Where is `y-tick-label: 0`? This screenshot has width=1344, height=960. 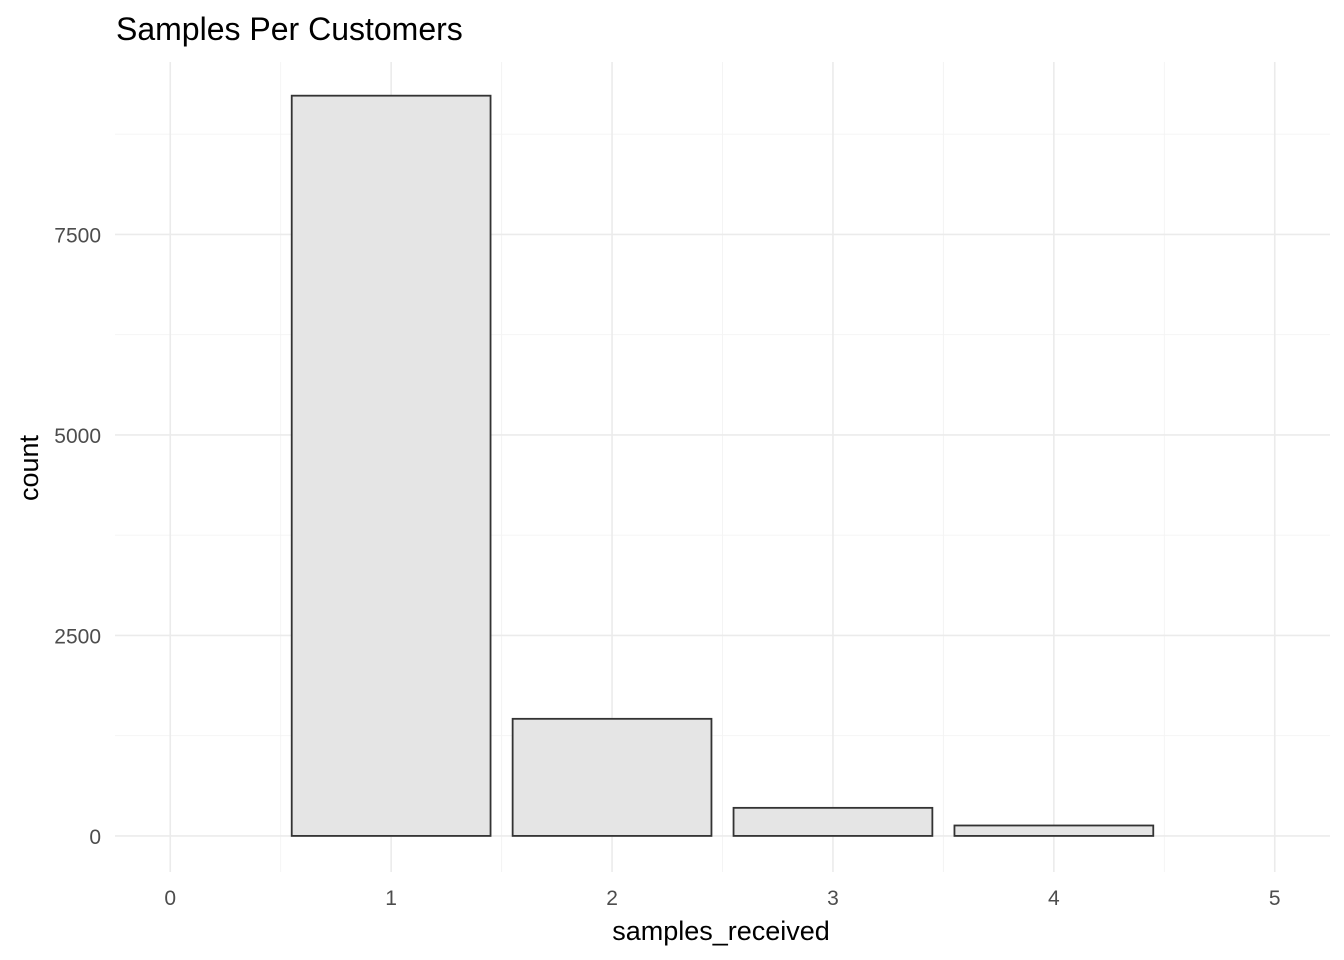
y-tick-label: 0 is located at coordinates (95, 837).